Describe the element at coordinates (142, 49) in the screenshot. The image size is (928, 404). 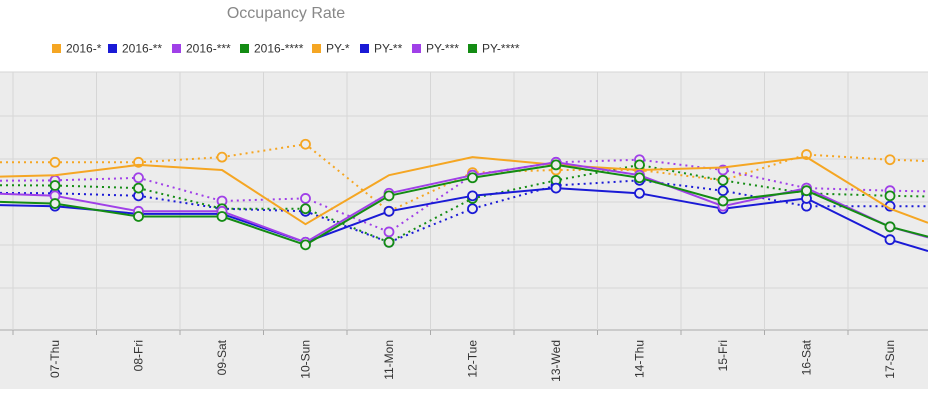
I see `legend-label: 2016-**` at that location.